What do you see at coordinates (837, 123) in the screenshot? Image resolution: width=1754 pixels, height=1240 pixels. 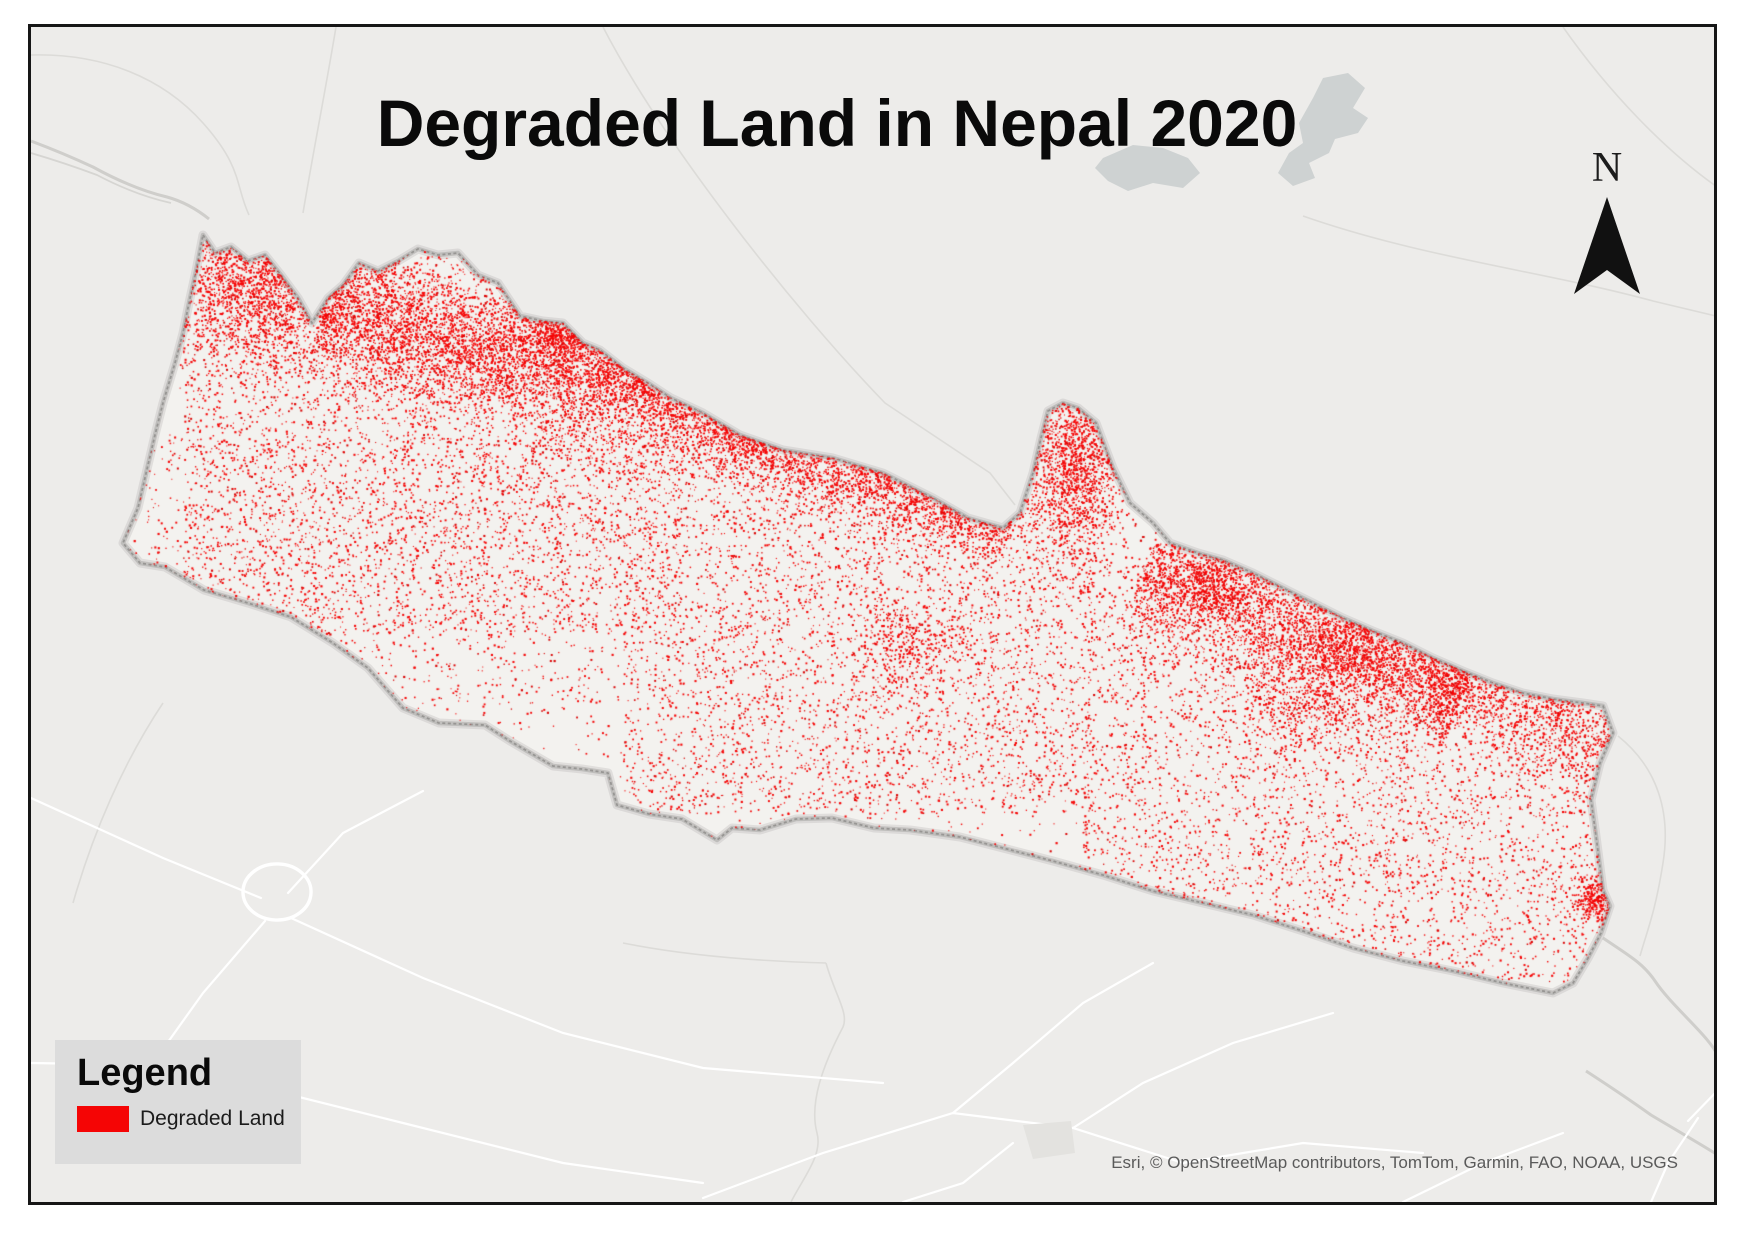 I see `map-title: Degraded Land in Nepal 2020` at bounding box center [837, 123].